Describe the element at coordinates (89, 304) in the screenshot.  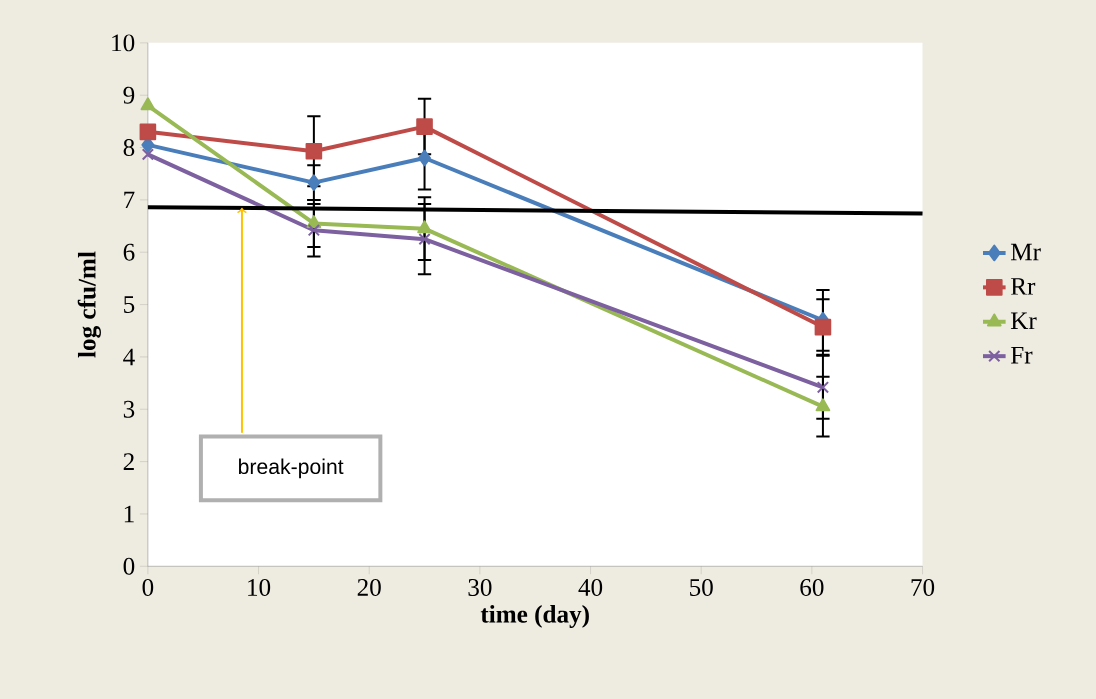
I see `y-axis-title: log cfu/ml` at that location.